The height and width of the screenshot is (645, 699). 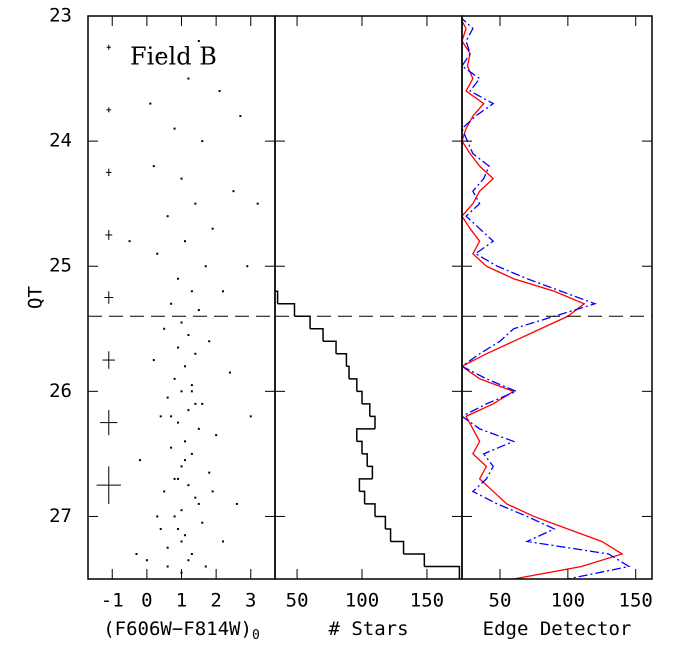 I want to click on x-axis-label-text: (F606W−F814W), so click(x=177, y=629).